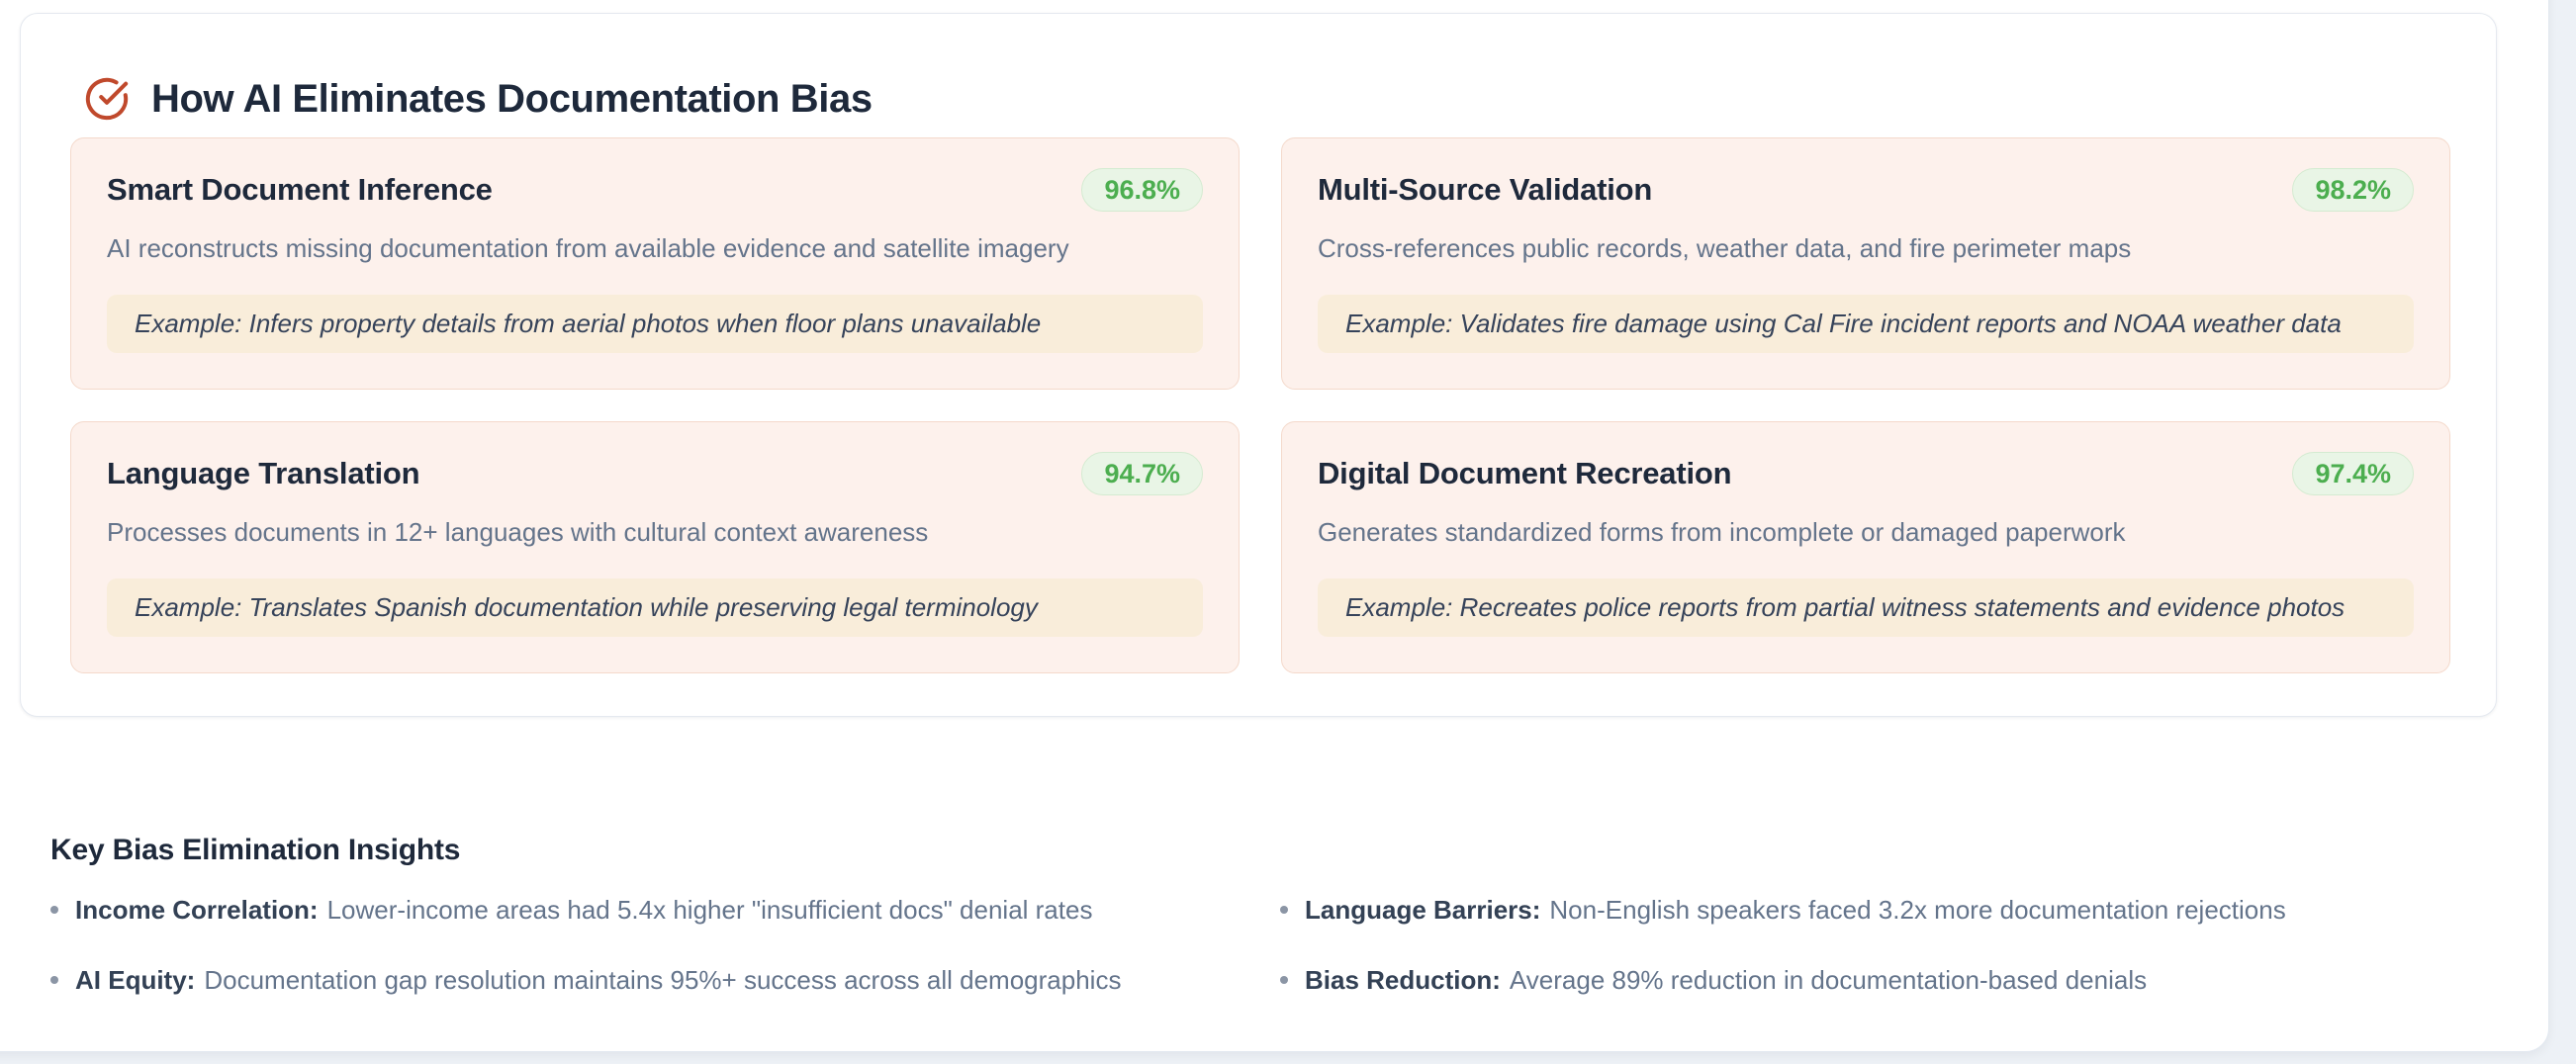 The image size is (2576, 1064). What do you see at coordinates (107, 99) in the screenshot?
I see `check-circle-icon` at bounding box center [107, 99].